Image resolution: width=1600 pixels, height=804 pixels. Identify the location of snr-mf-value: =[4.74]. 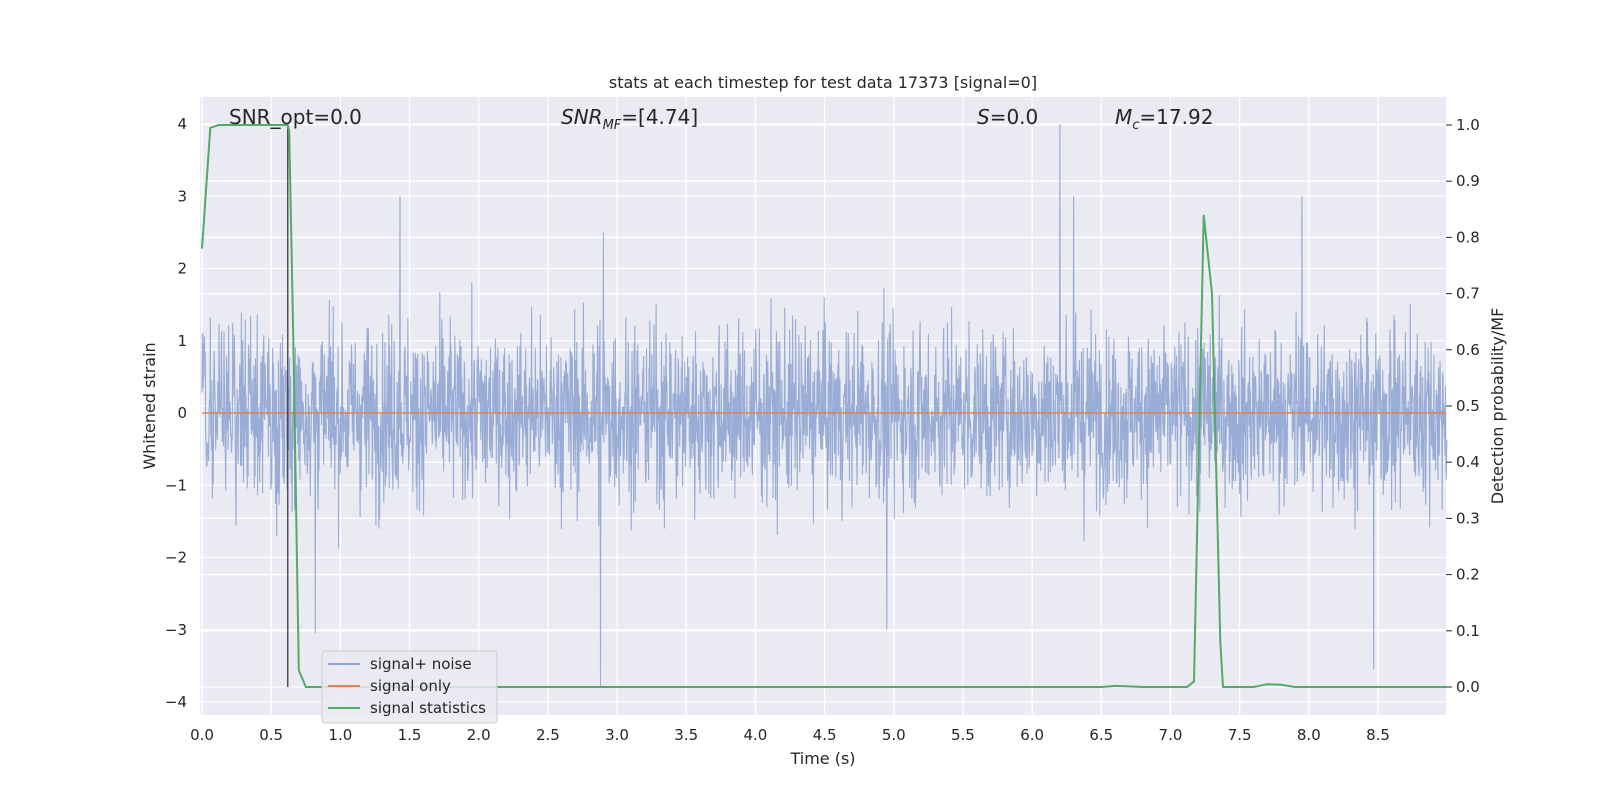
(659, 117).